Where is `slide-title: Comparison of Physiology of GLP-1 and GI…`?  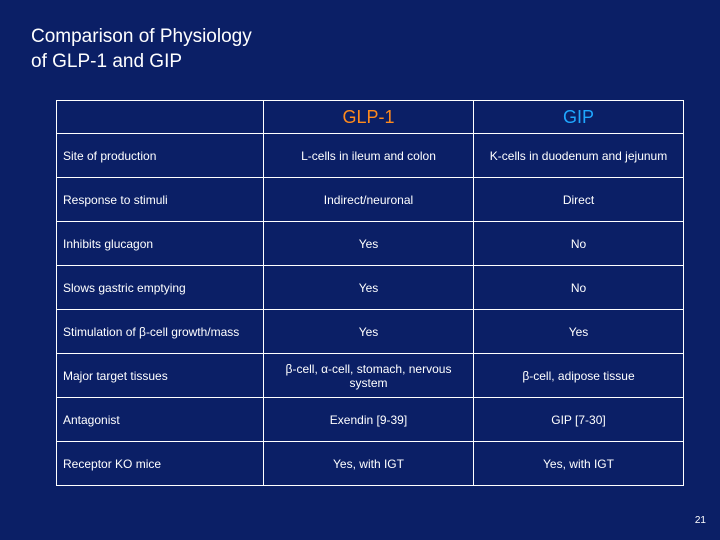
slide-title: Comparison of Physiology of GLP-1 and GI… is located at coordinates (141, 49).